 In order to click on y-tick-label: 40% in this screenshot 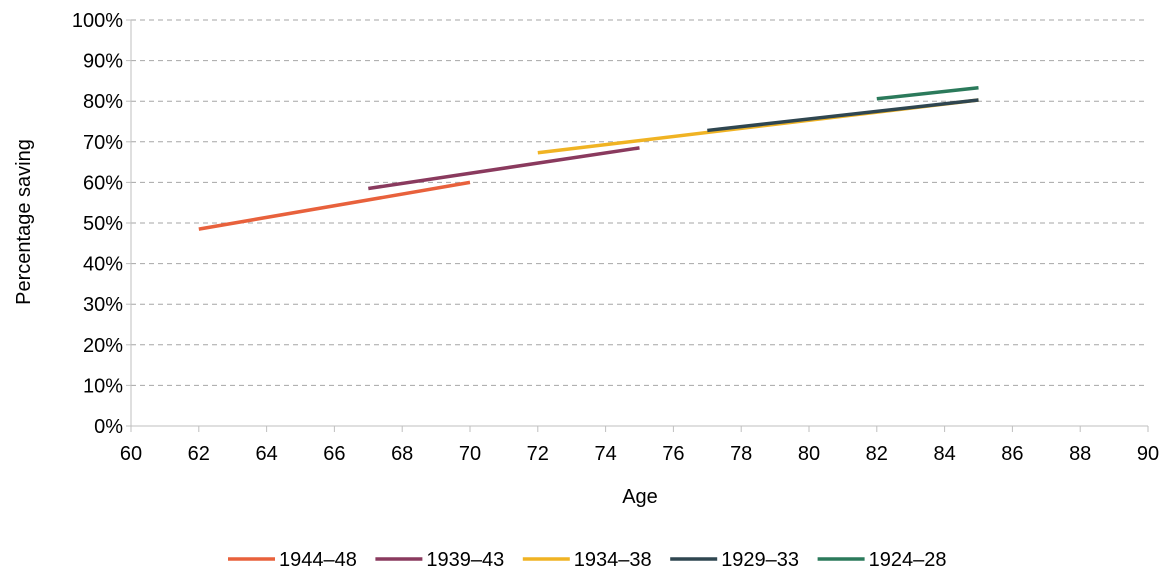, I will do `click(103, 265)`.